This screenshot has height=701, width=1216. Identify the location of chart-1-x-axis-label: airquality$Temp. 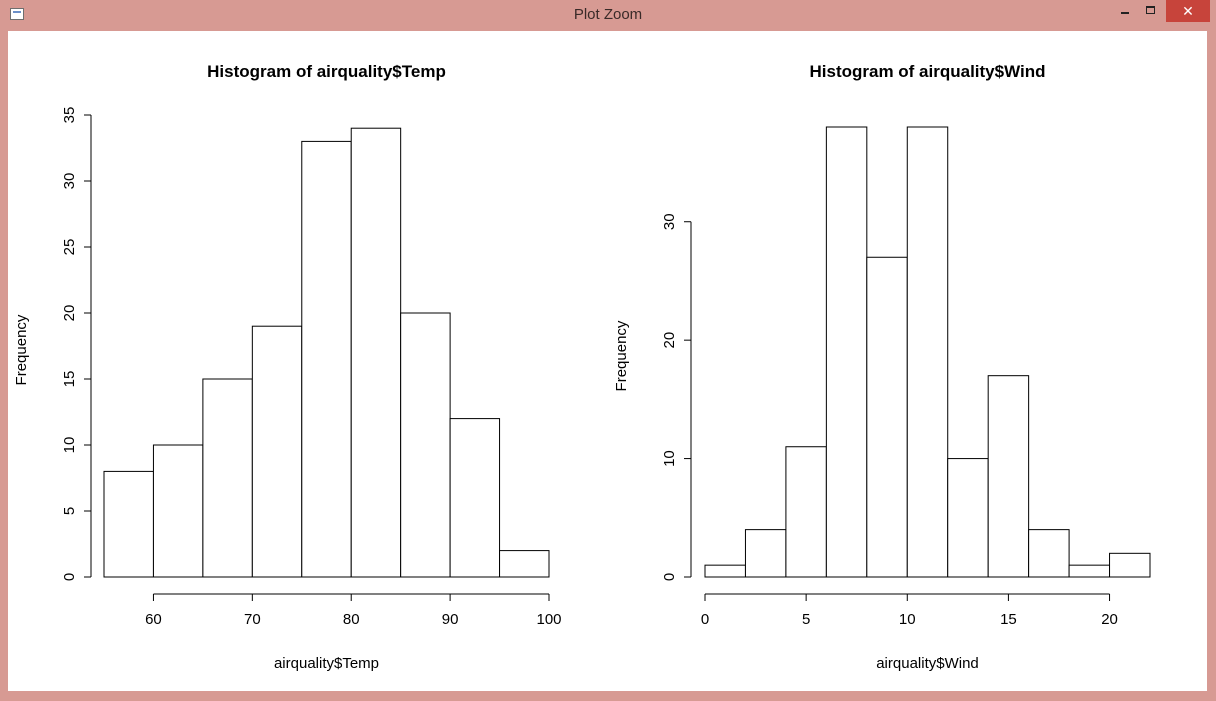
(326, 663).